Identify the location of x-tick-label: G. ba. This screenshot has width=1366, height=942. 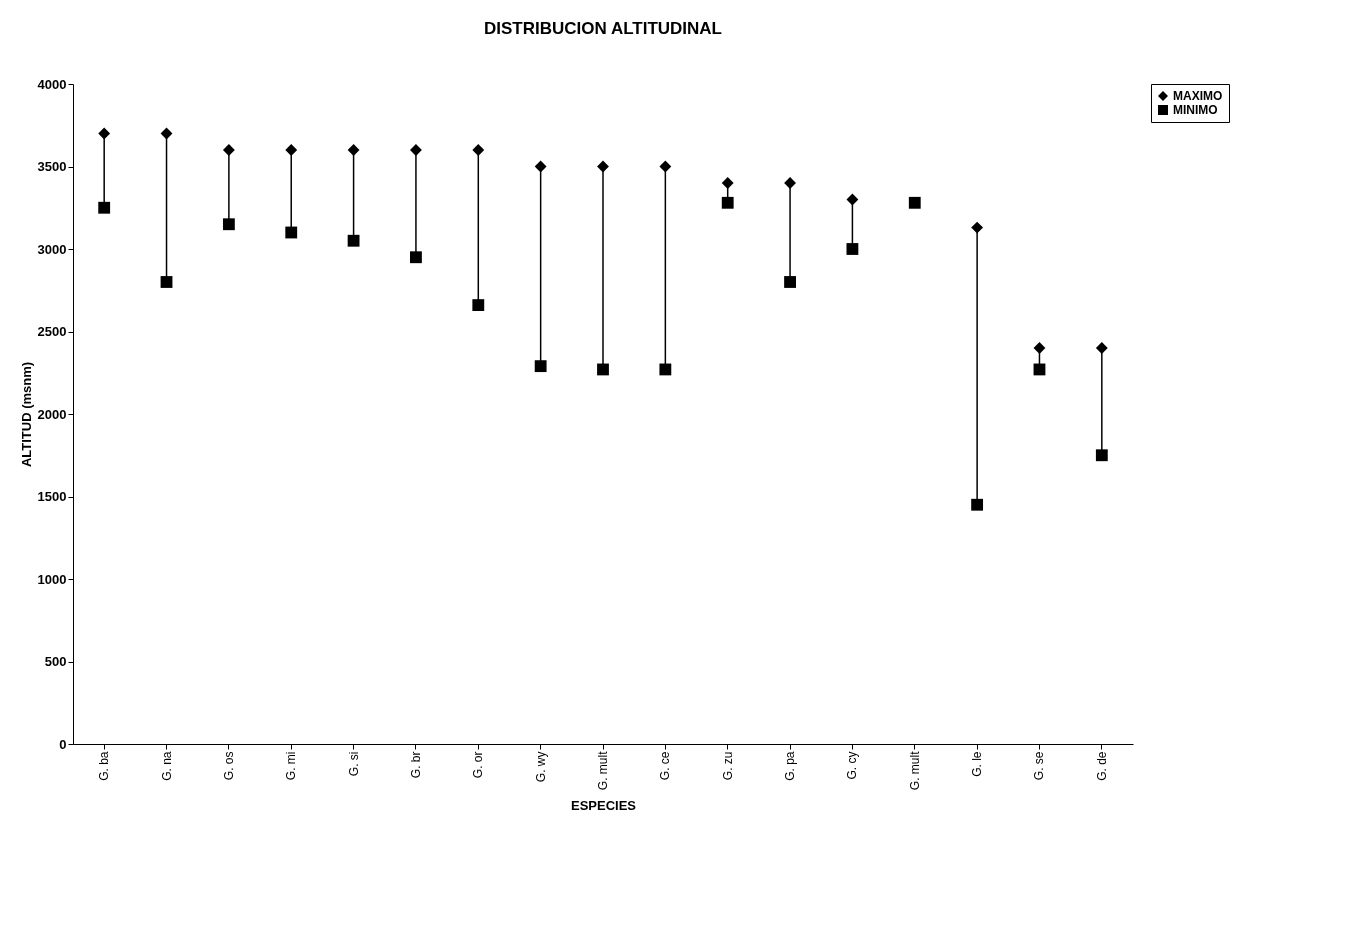
(104, 766).